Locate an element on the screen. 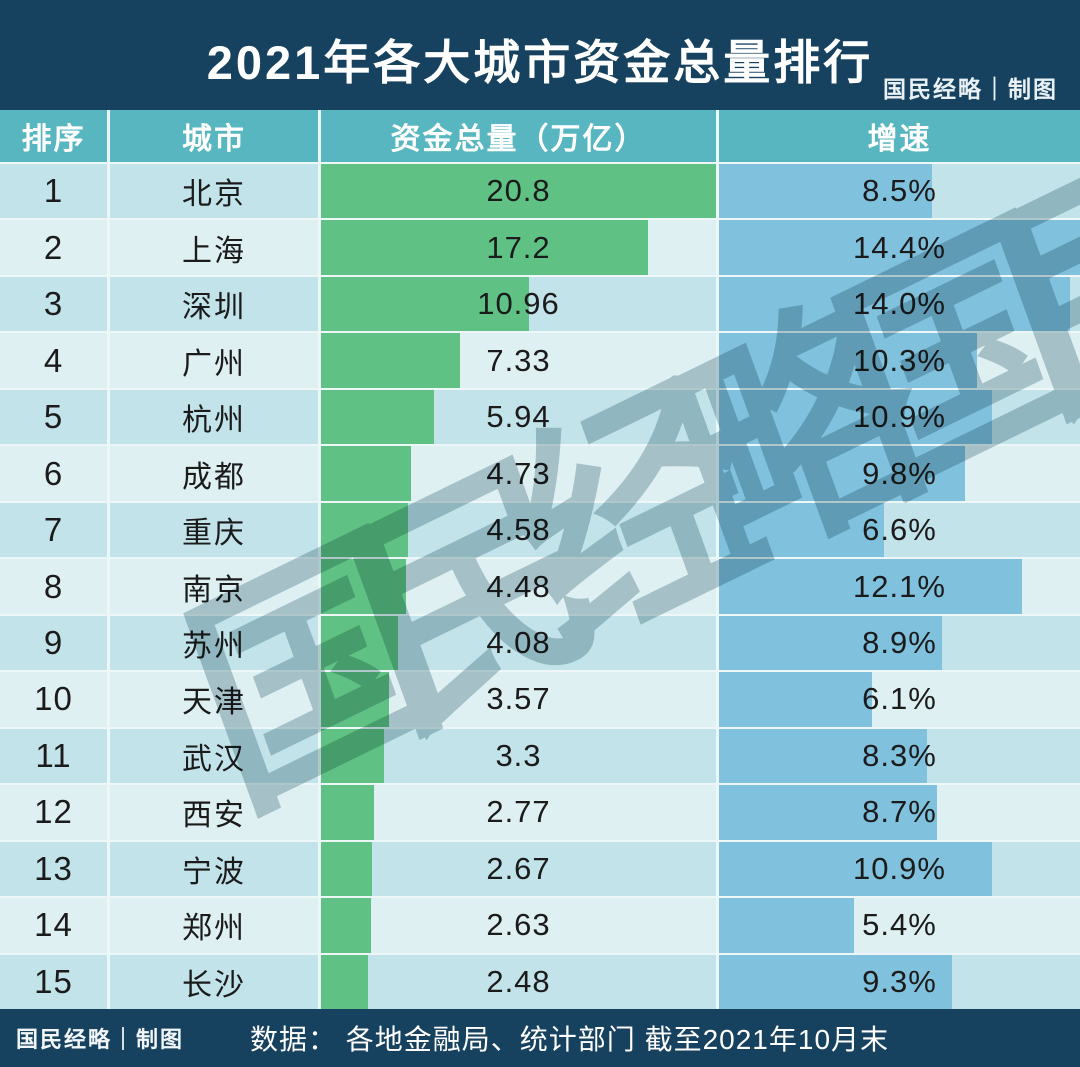 The width and height of the screenshot is (1080, 1067). growth-value: 14.4% is located at coordinates (899, 247).